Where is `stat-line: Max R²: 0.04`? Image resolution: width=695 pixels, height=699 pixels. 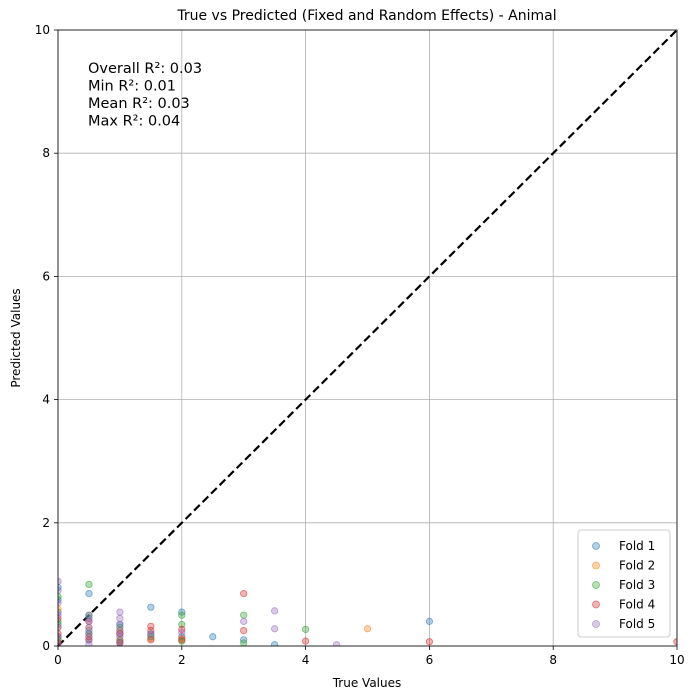
stat-line: Max R²: 0.04 is located at coordinates (134, 122).